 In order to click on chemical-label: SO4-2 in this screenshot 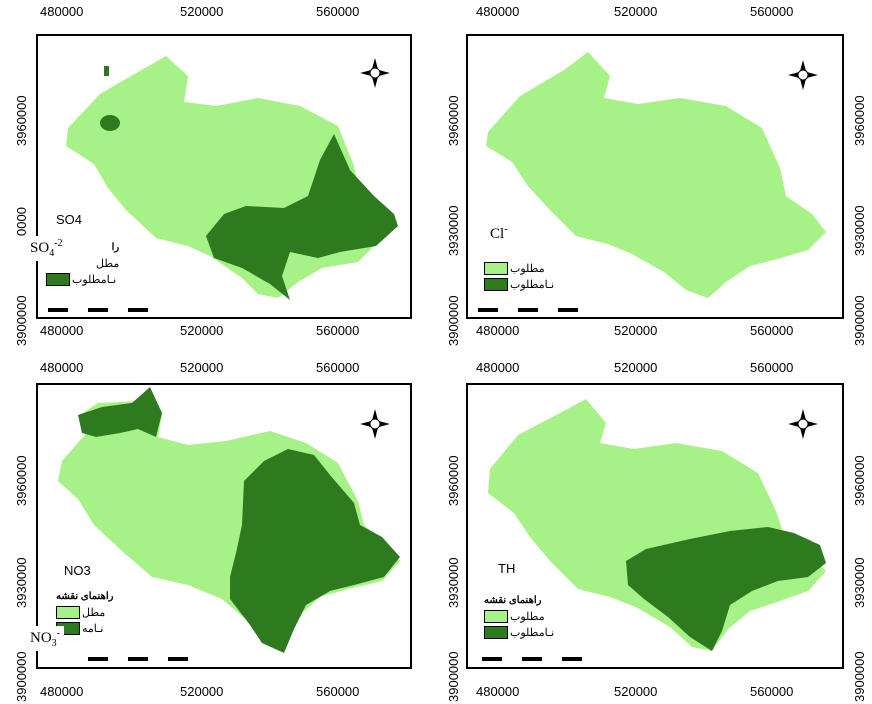, I will do `click(46, 248)`.